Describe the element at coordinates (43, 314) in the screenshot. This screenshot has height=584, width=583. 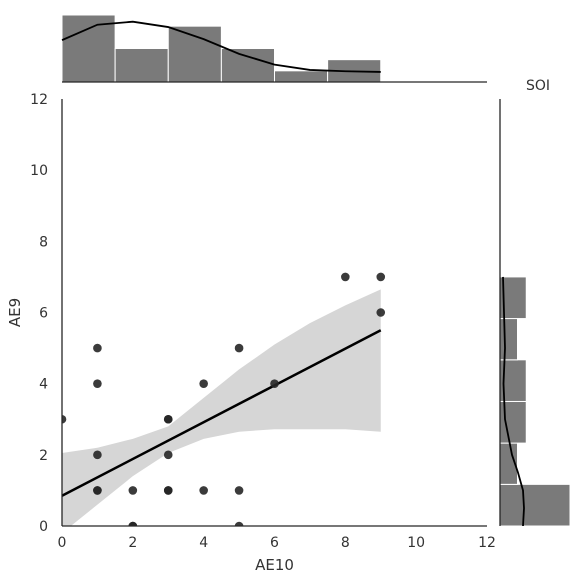
I see `y-tick-label: 6` at that location.